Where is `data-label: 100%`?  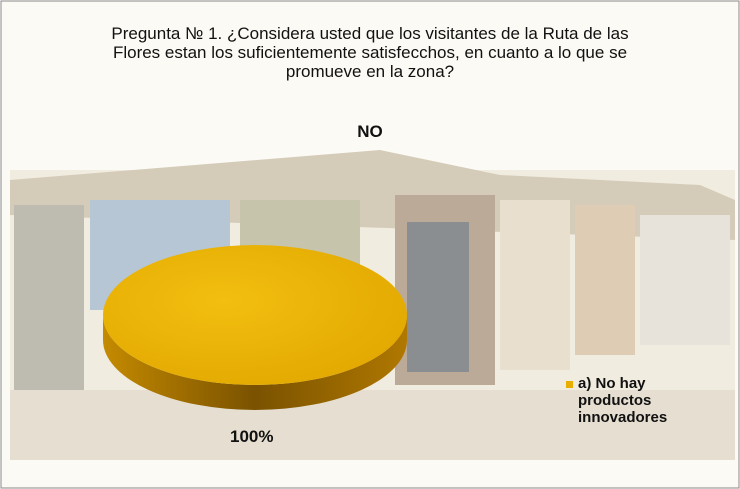 data-label: 100% is located at coordinates (252, 436).